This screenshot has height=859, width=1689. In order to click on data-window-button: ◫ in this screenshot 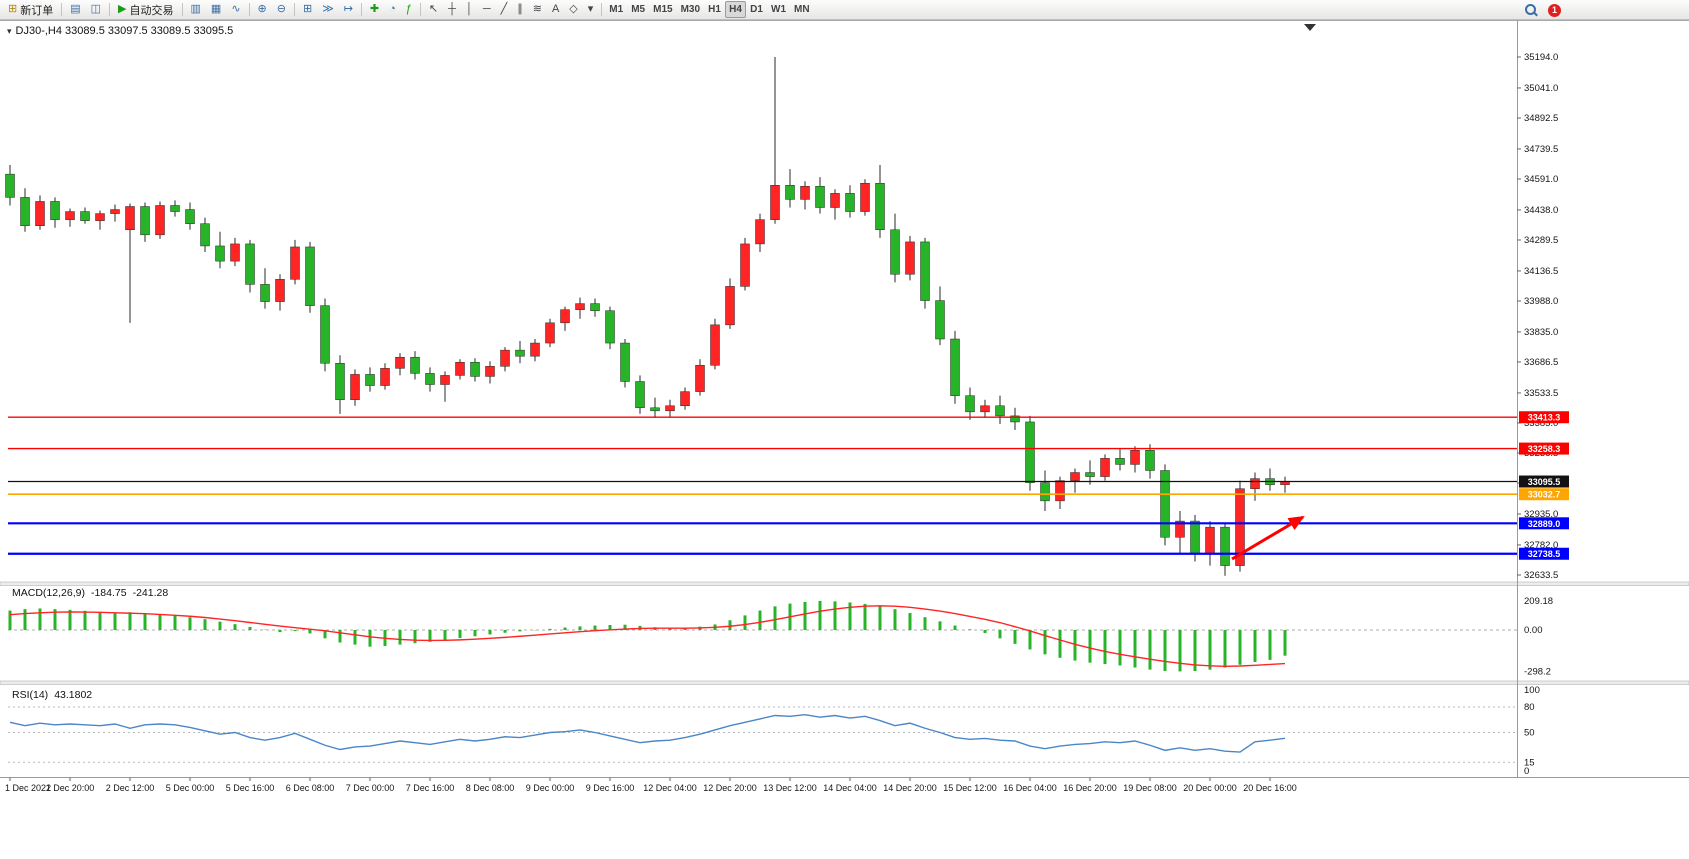, I will do `click(96, 9)`.